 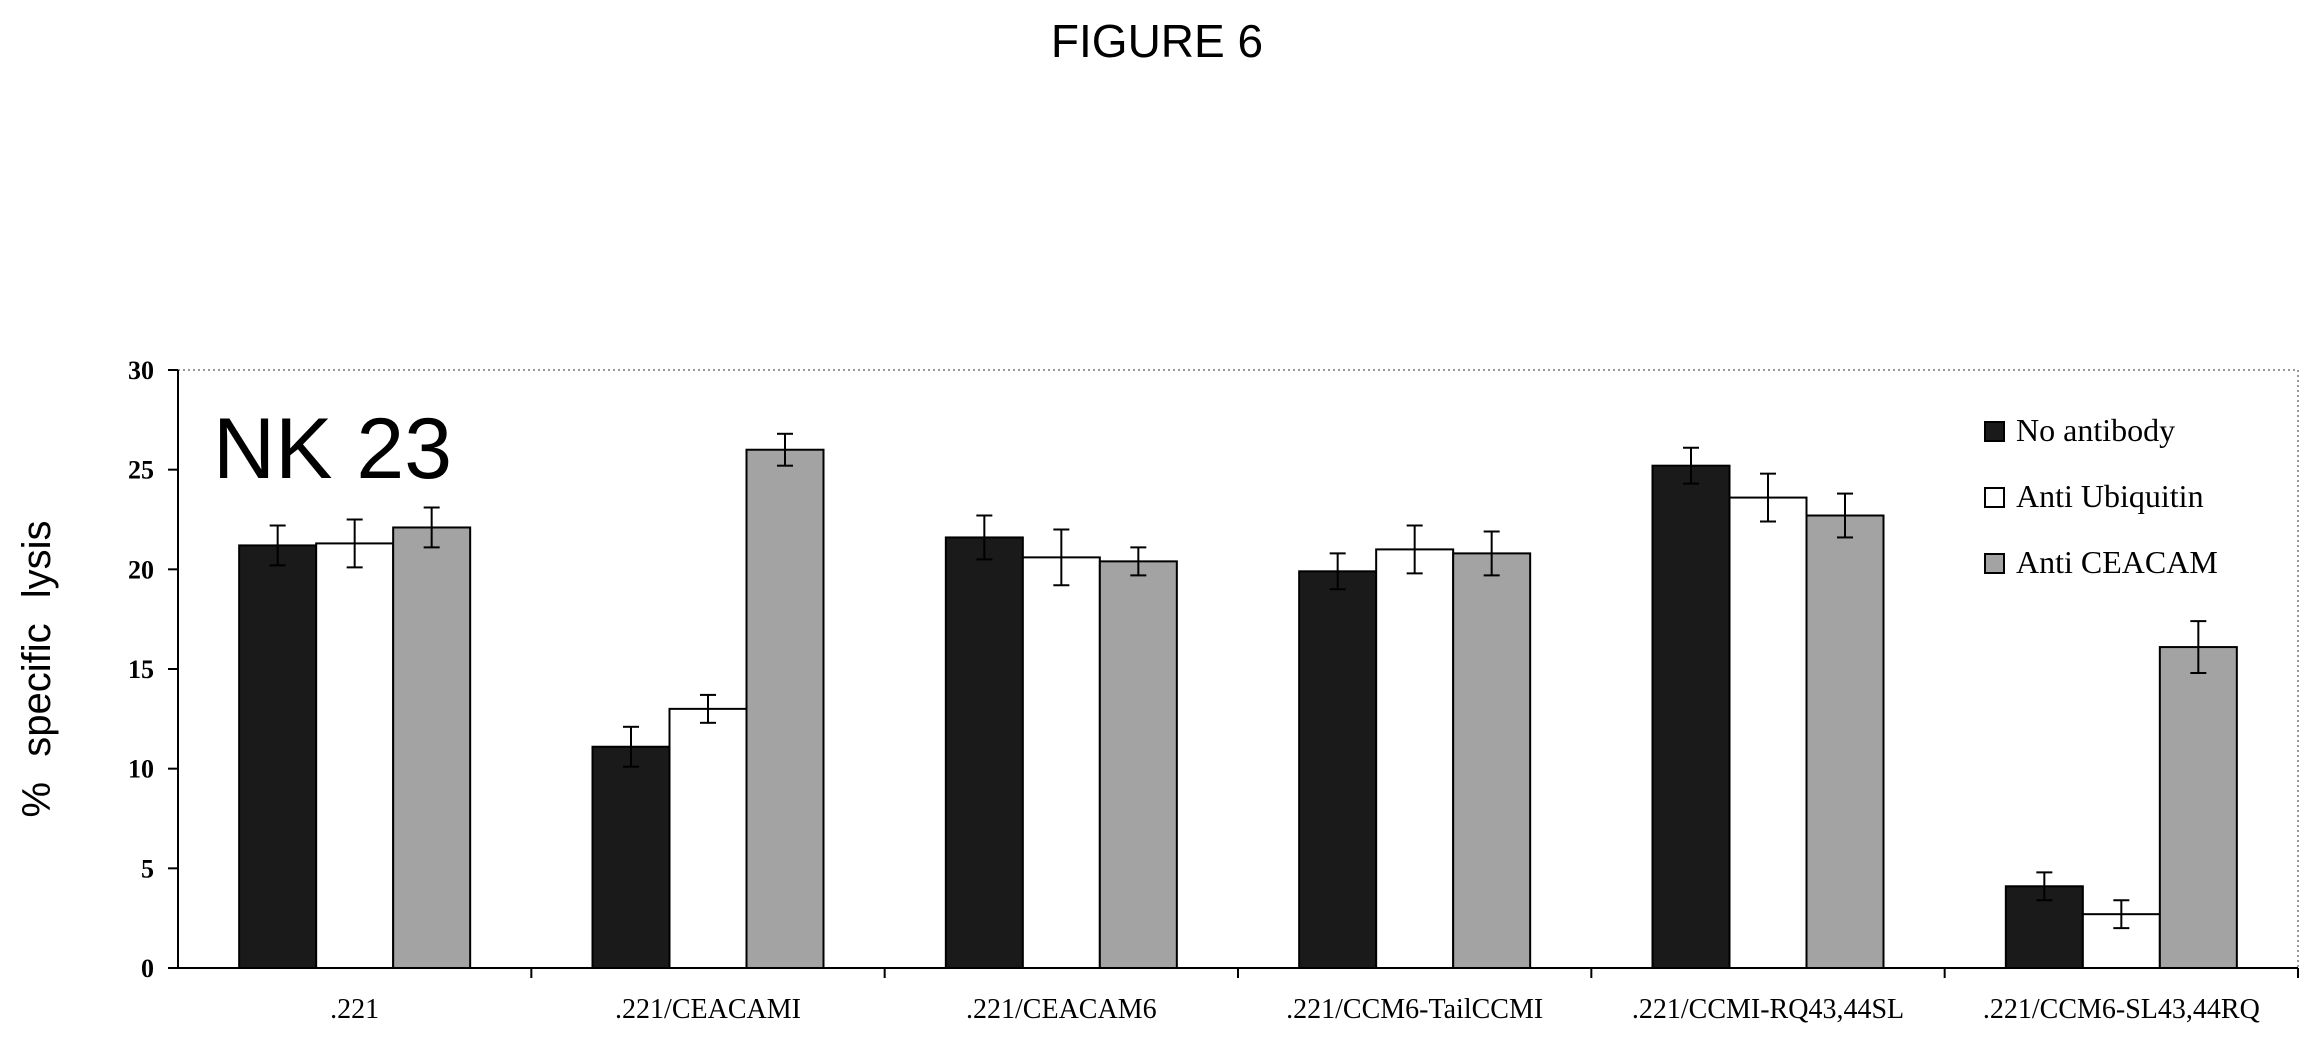 I want to click on figure-title: FIGURE 6, so click(x=1157, y=41).